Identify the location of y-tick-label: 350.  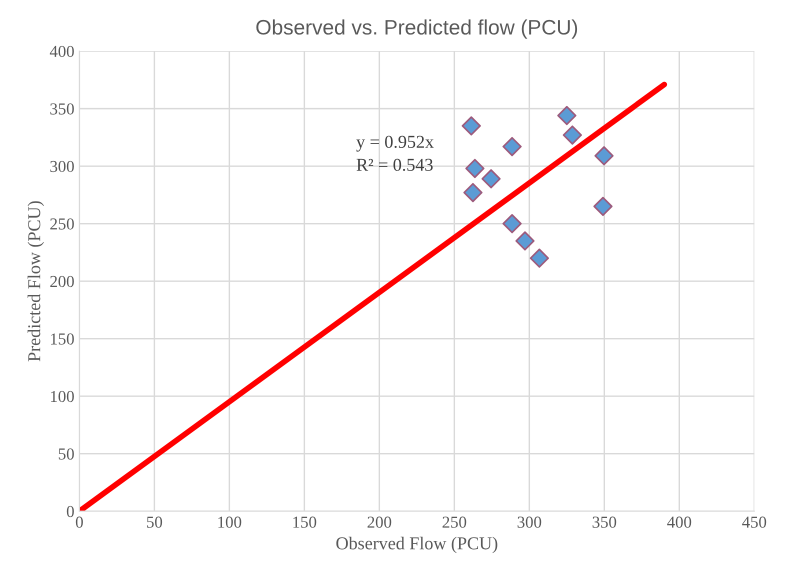
(62, 109).